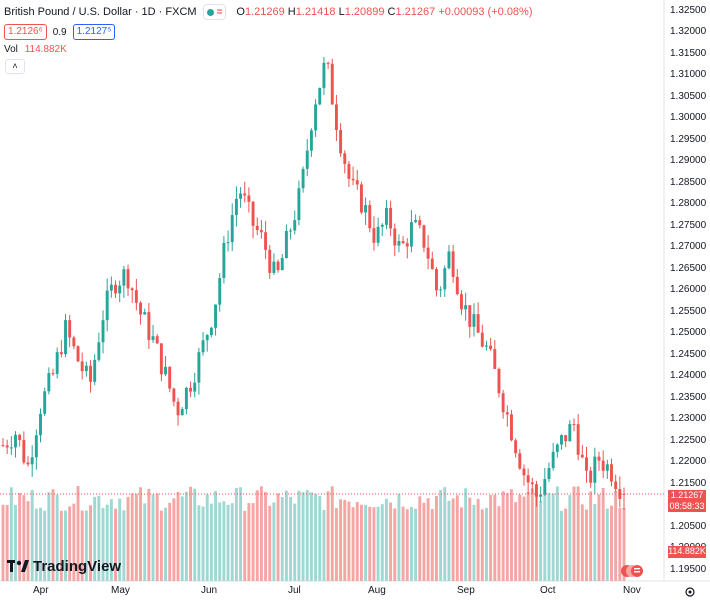  I want to click on buy-price-button: 1.2127⁵, so click(94, 32).